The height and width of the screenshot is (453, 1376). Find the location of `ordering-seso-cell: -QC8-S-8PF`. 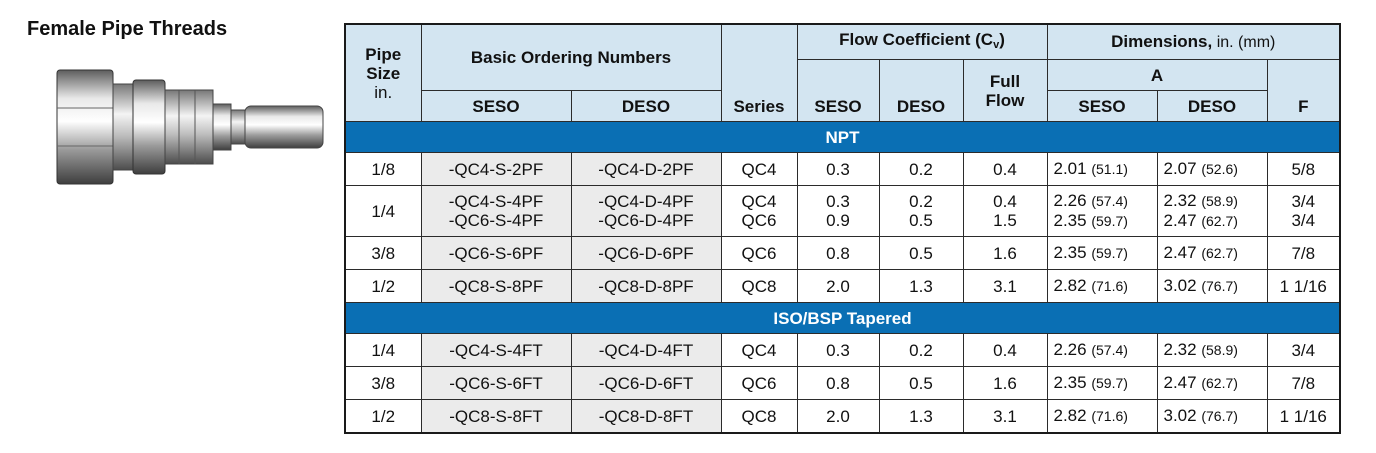

ordering-seso-cell: -QC8-S-8PF is located at coordinates (496, 286).